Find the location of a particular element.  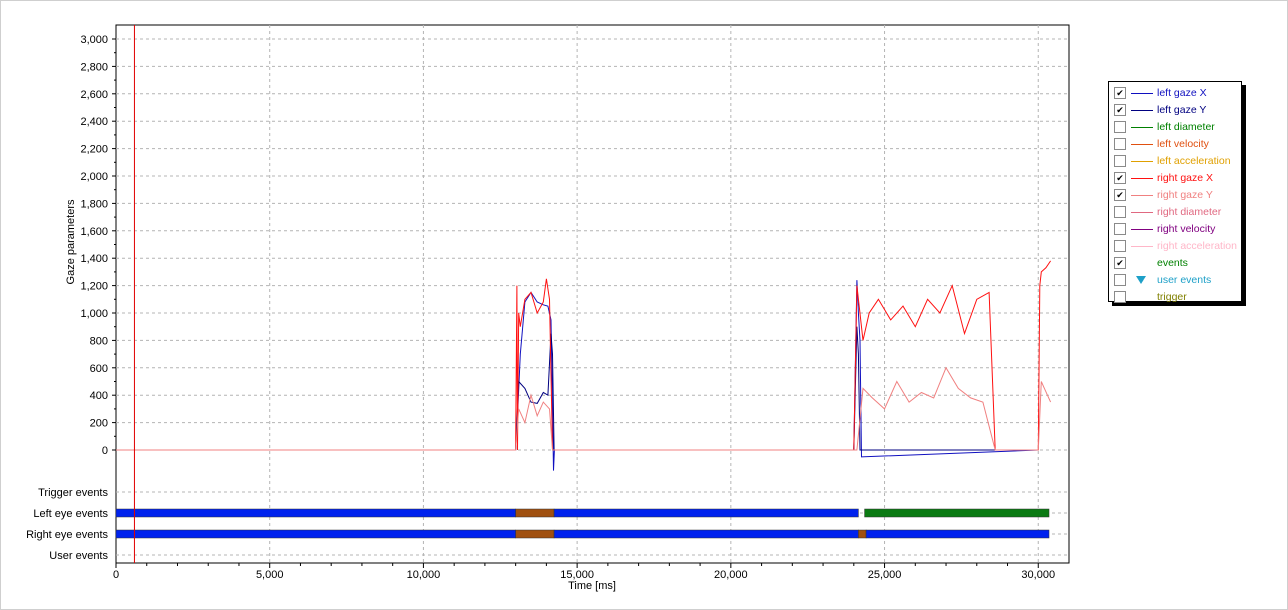

y-tick-label: 1,800 is located at coordinates (94, 204).